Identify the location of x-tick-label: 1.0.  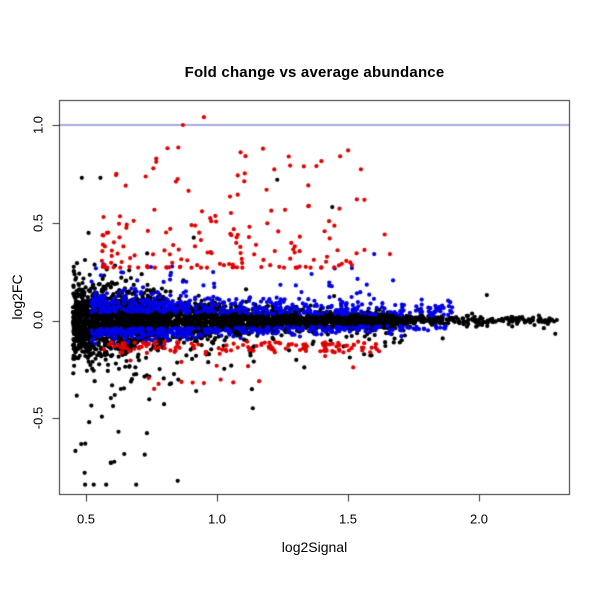
(217, 519).